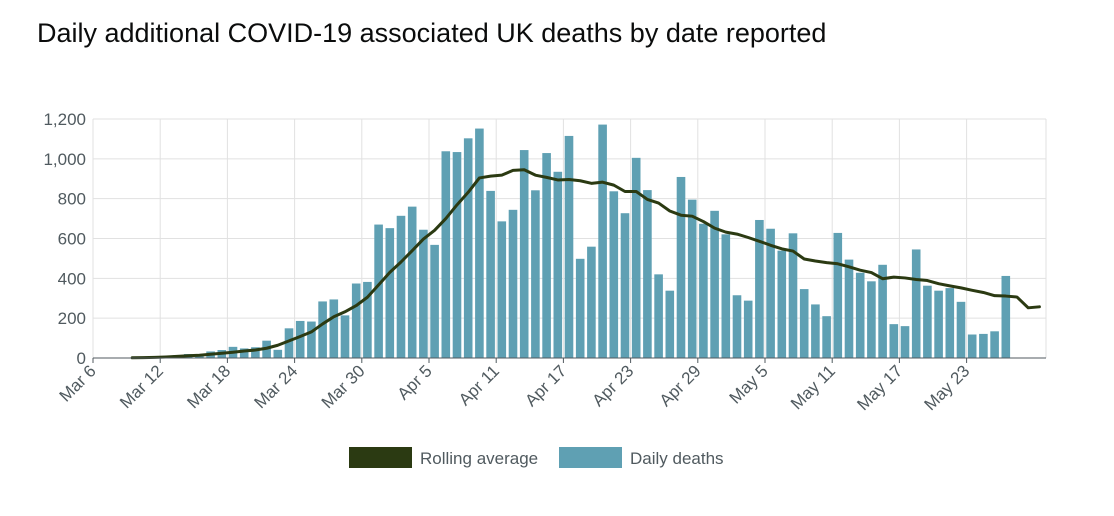 This screenshot has height=516, width=1114. I want to click on y-axis: 0 200 400 600 800 1,000 1,200, so click(64, 239).